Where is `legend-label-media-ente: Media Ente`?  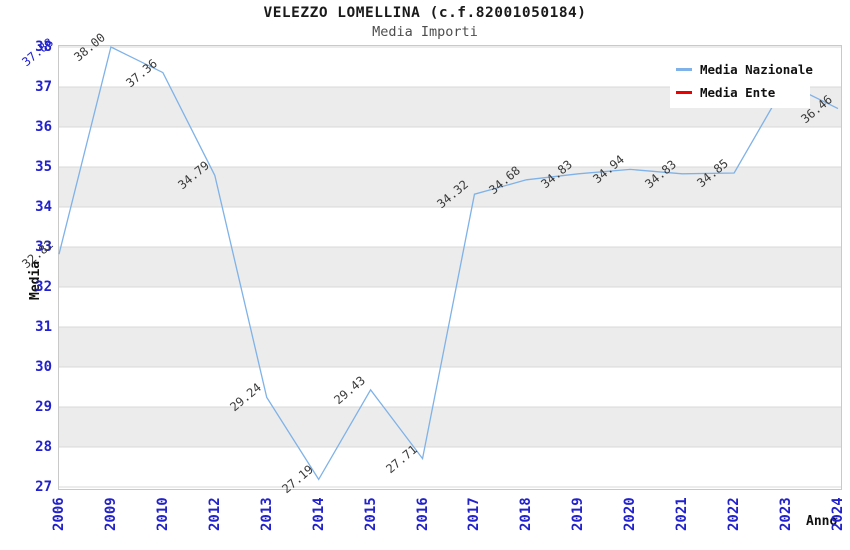
legend-label-media-ente: Media Ente is located at coordinates (738, 92).